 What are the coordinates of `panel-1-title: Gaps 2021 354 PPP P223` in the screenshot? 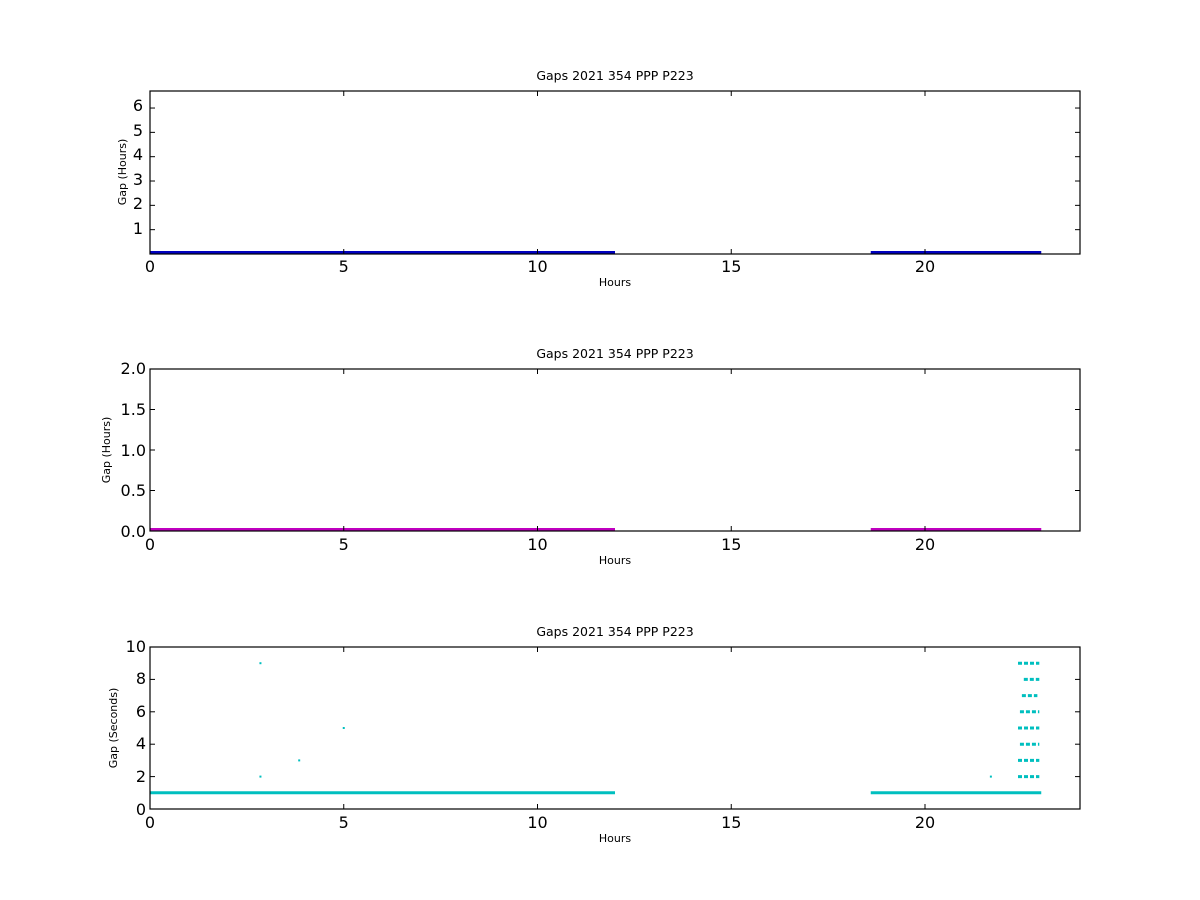 It's located at (614, 75).